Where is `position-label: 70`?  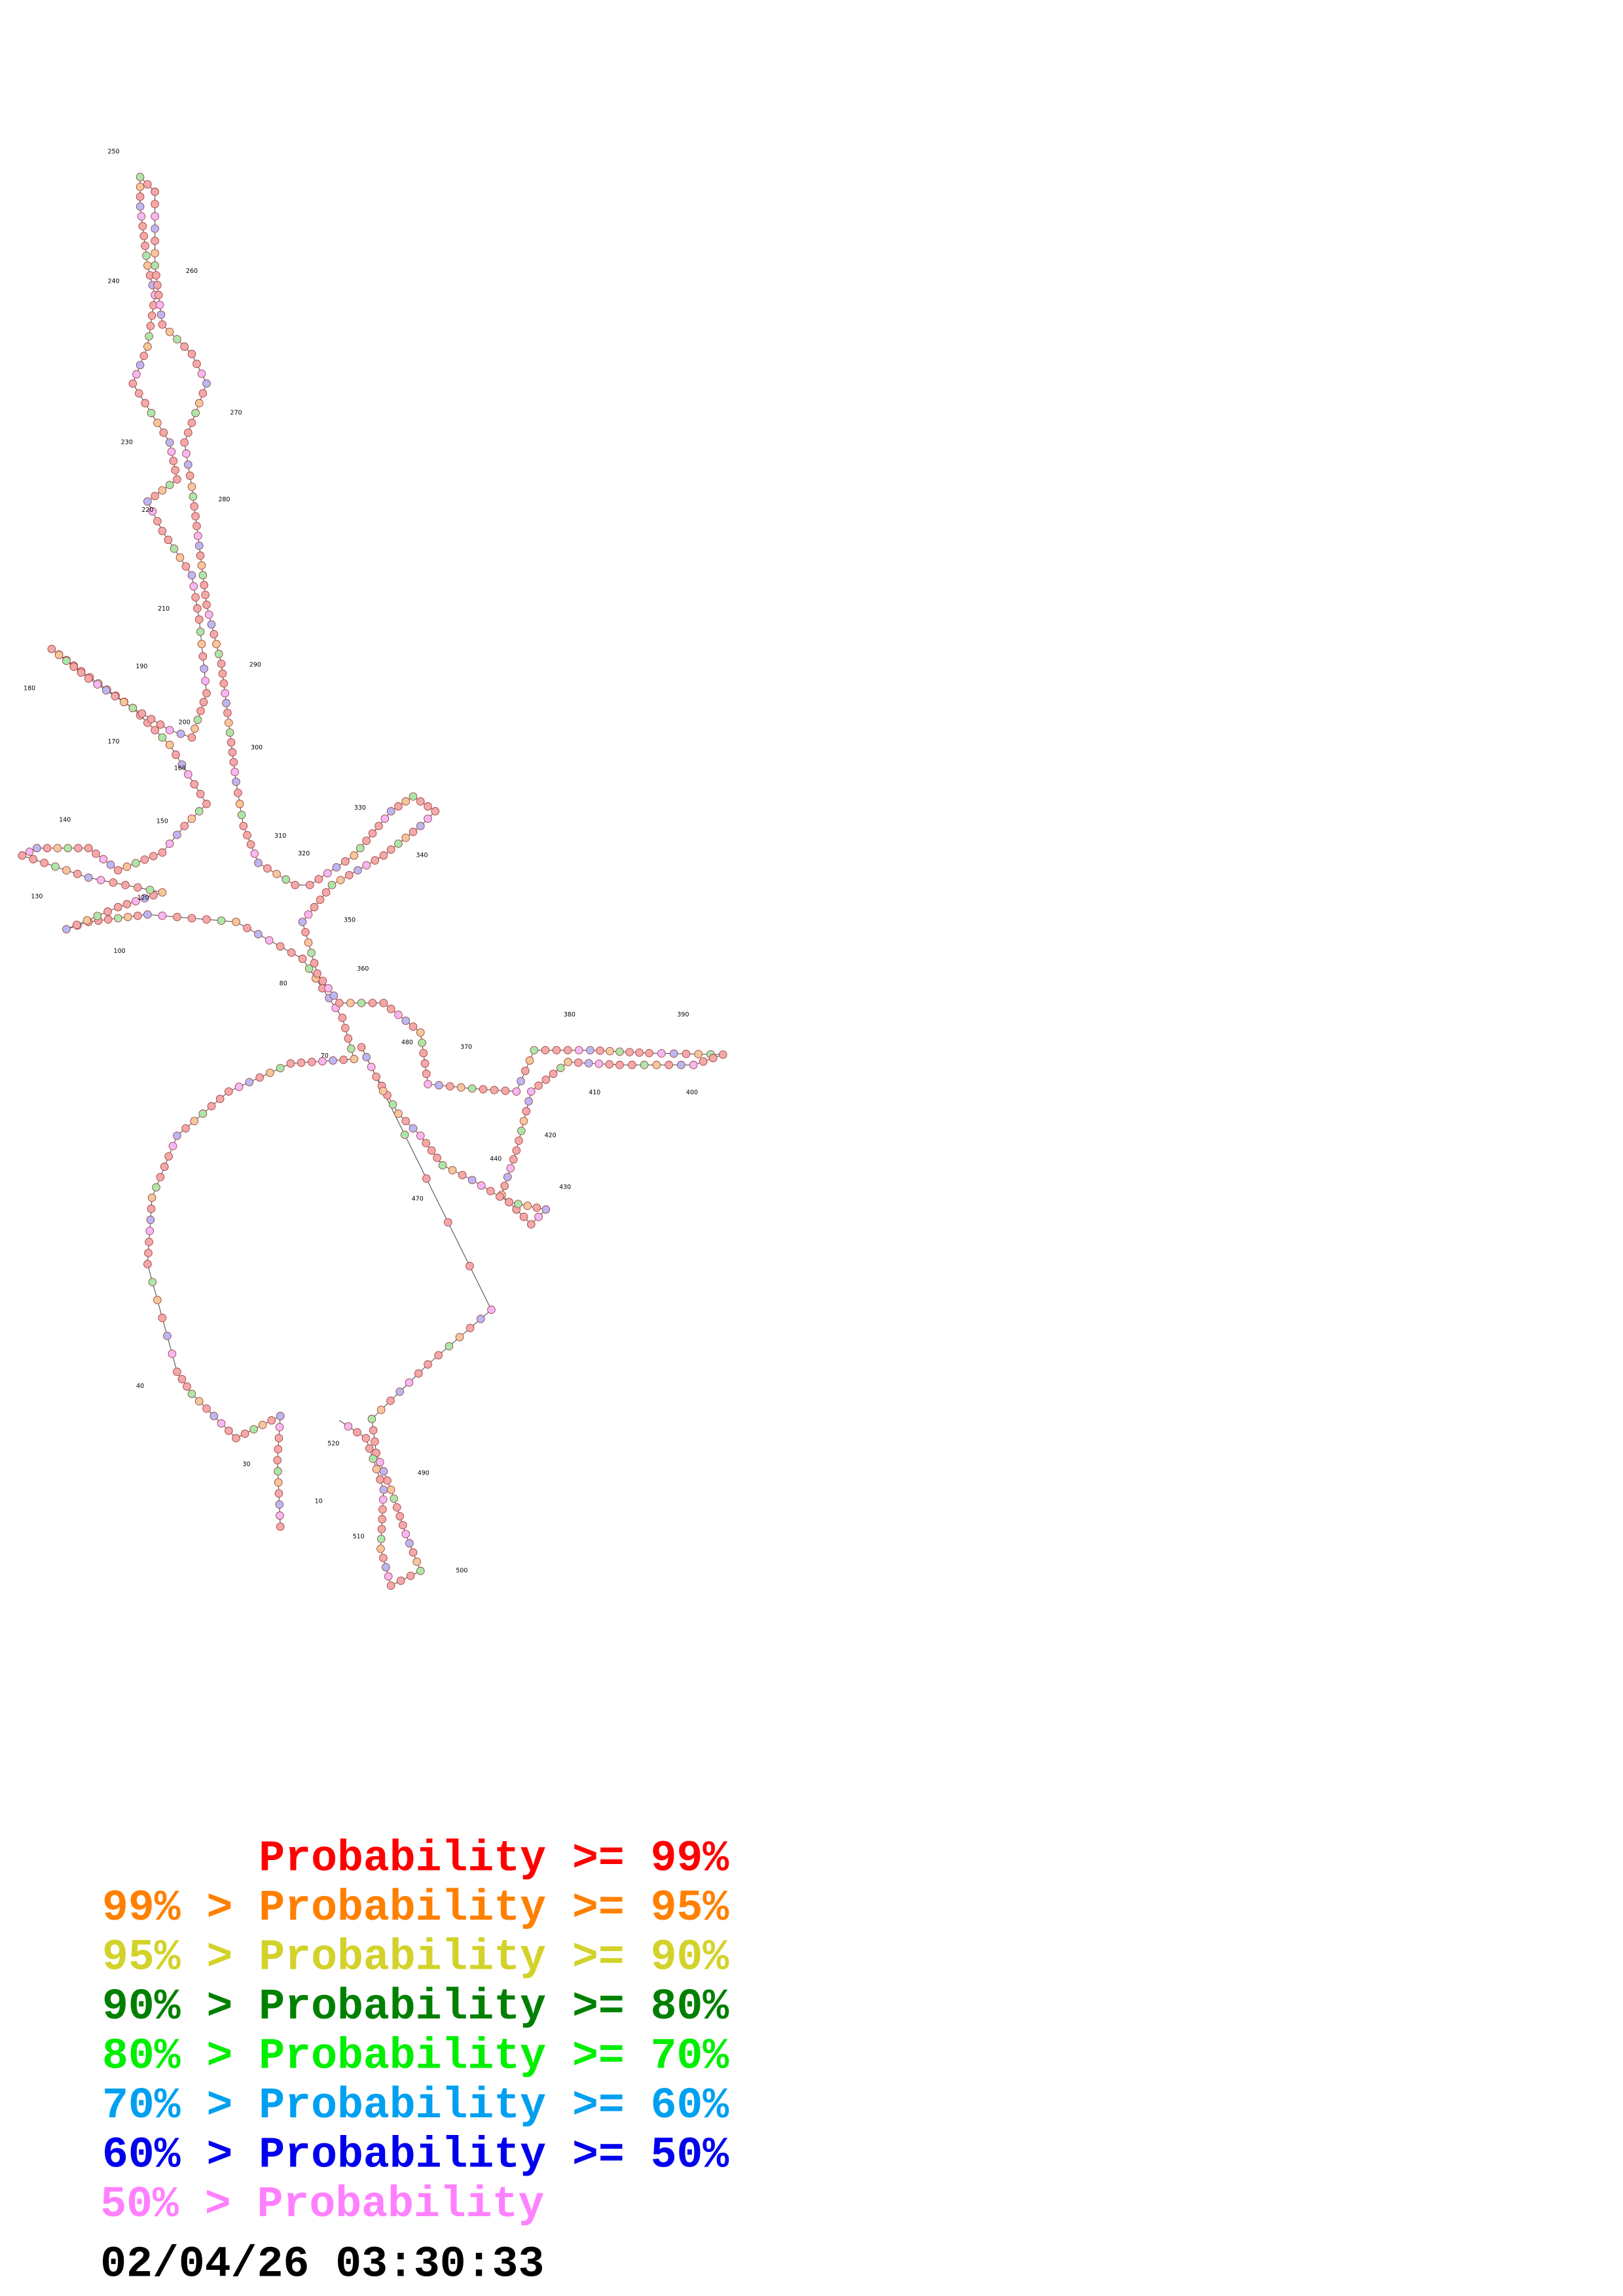
position-label: 70 is located at coordinates (325, 1056).